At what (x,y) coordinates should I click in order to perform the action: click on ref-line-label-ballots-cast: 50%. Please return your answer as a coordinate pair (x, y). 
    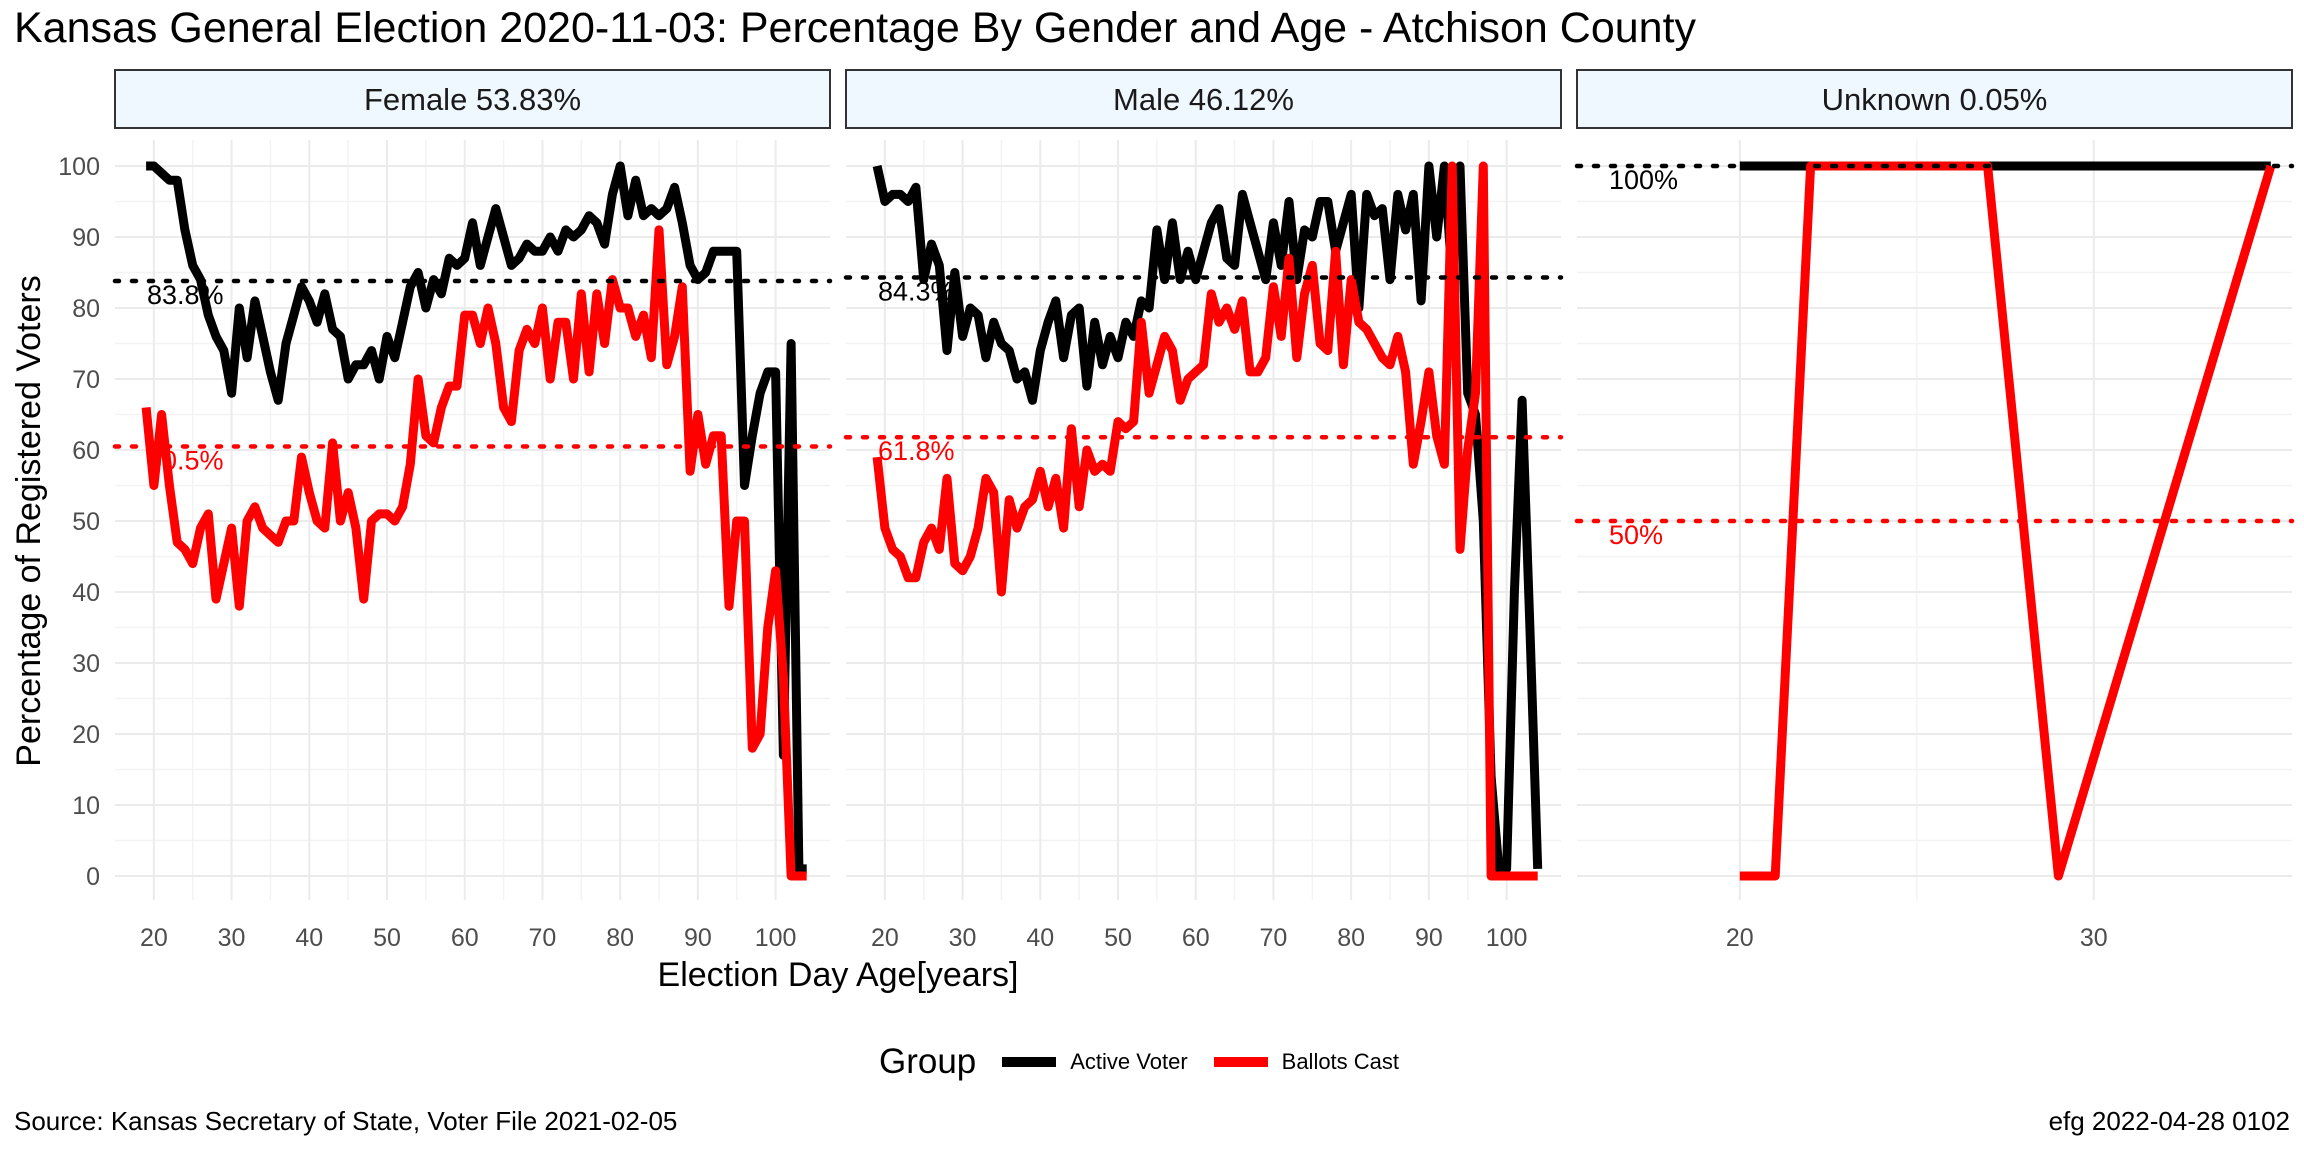
    Looking at the image, I should click on (1636, 535).